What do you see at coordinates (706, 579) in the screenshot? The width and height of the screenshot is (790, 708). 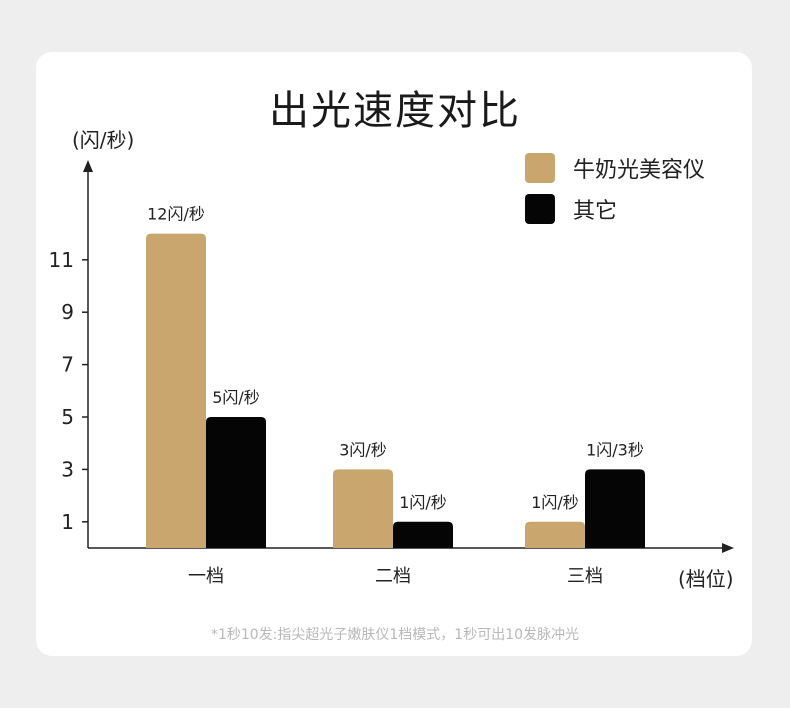 I see `x-axis-label: (档位)` at bounding box center [706, 579].